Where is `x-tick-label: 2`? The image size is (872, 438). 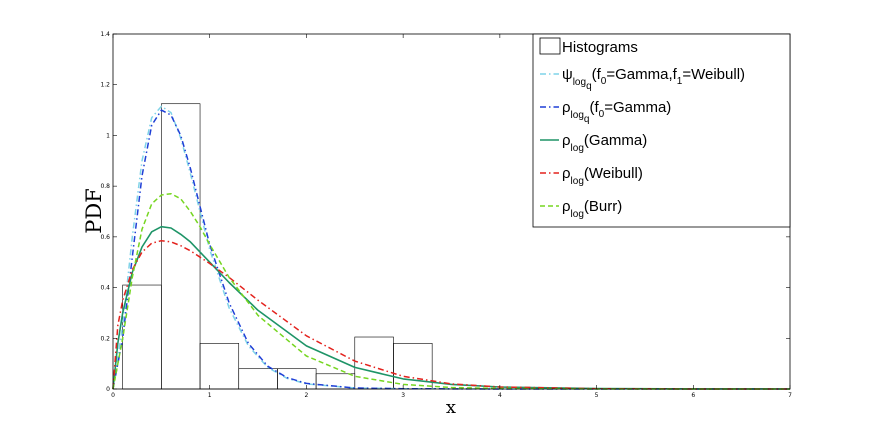
x-tick-label: 2 is located at coordinates (307, 395).